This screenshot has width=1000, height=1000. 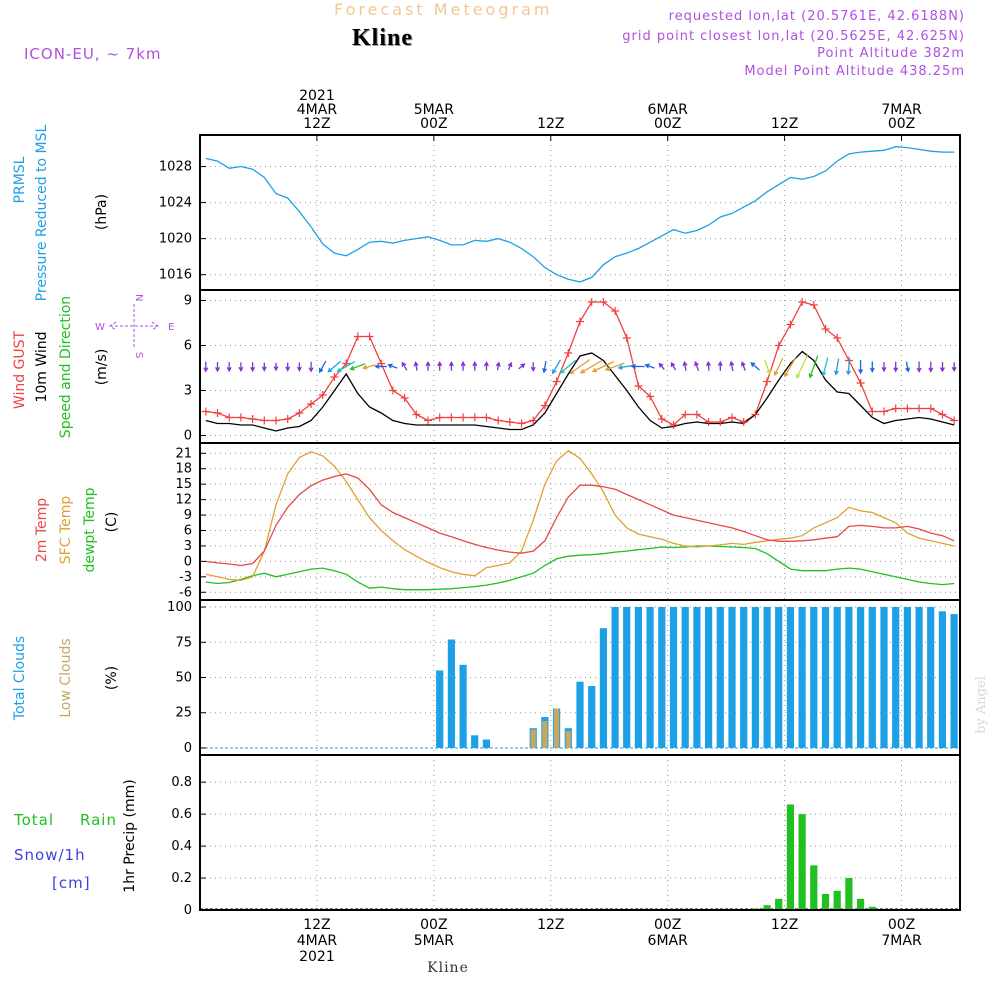 What do you see at coordinates (533, 738) in the screenshot?
I see `low-cloud-bar` at bounding box center [533, 738].